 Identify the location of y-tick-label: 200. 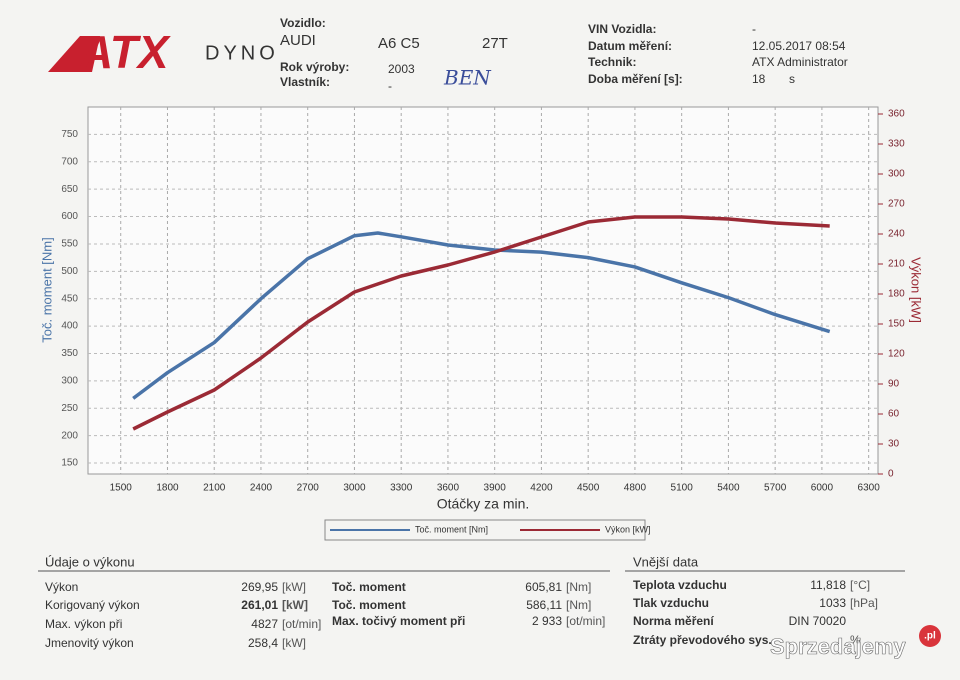
(69, 435).